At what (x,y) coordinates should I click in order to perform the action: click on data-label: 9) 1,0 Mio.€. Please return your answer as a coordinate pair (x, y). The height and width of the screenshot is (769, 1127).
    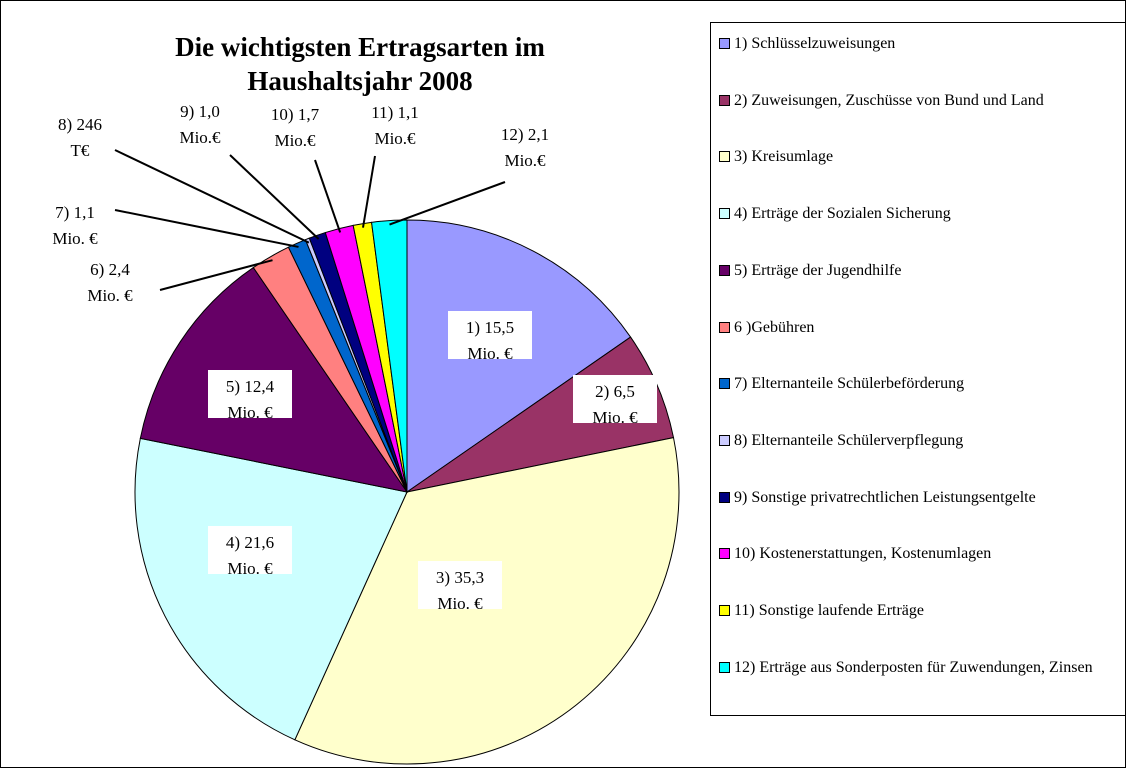
    Looking at the image, I should click on (200, 124).